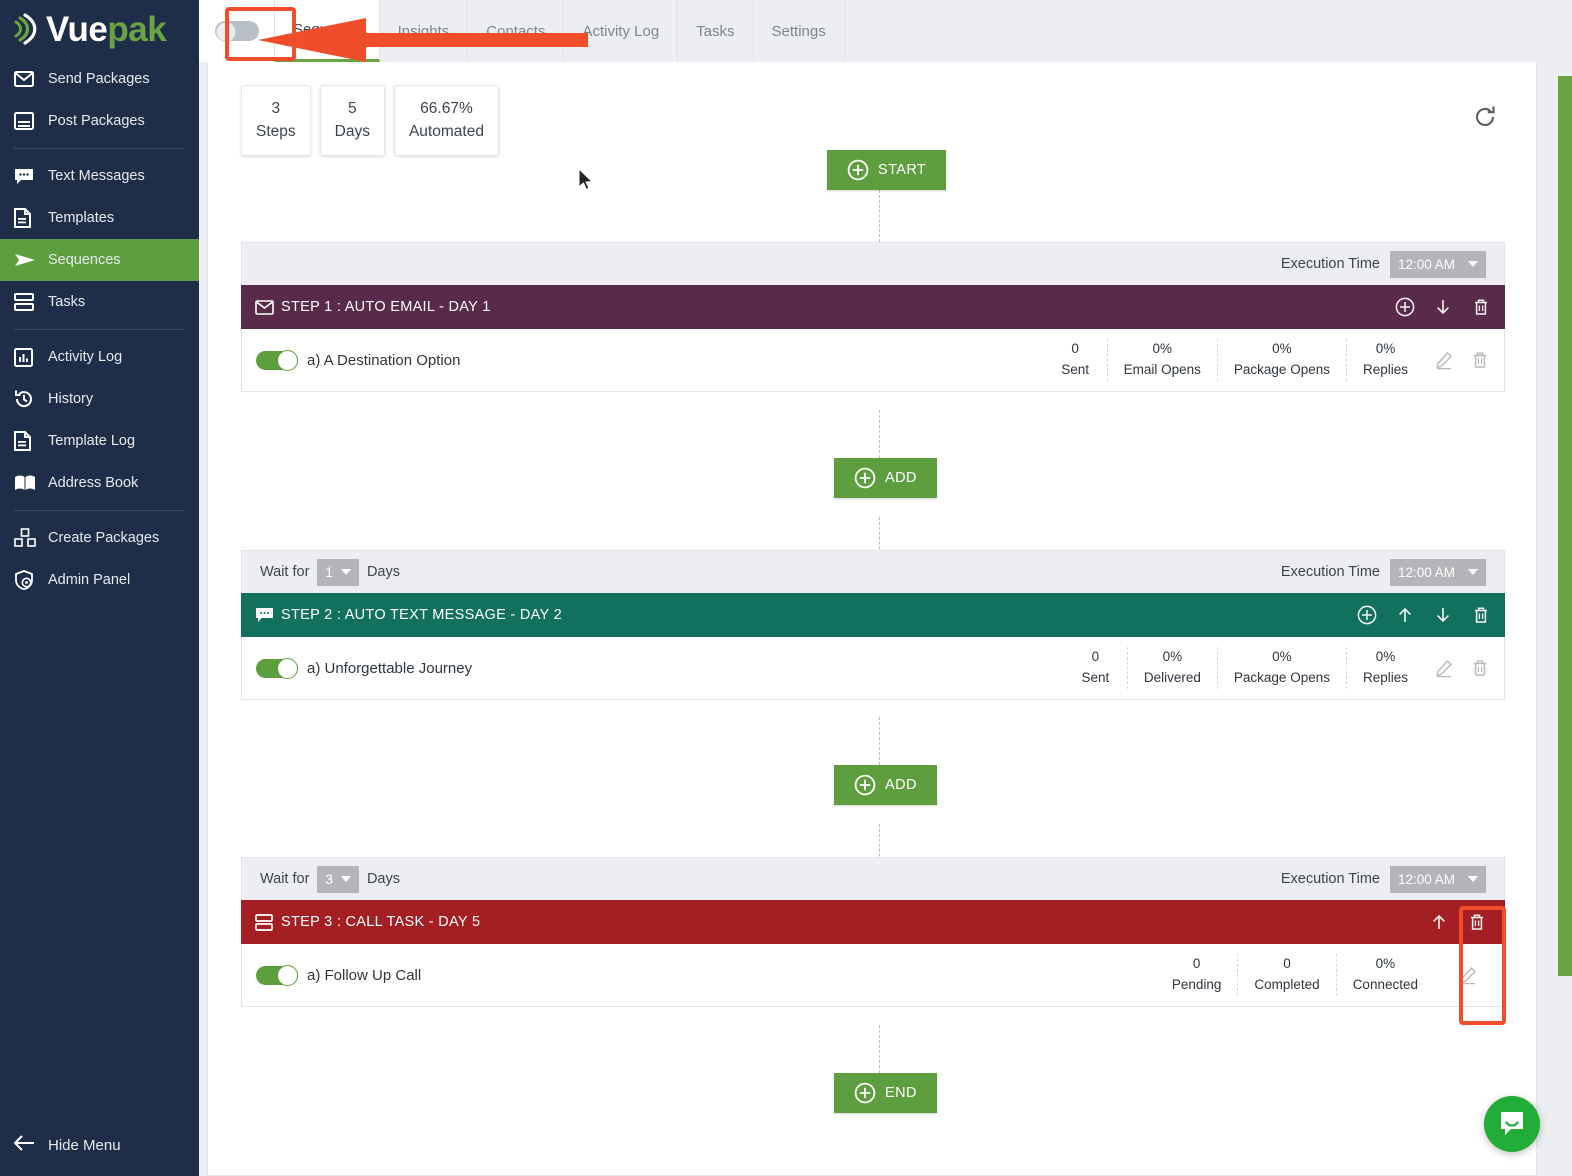  I want to click on sidebar-item-templates: Templates, so click(99, 218).